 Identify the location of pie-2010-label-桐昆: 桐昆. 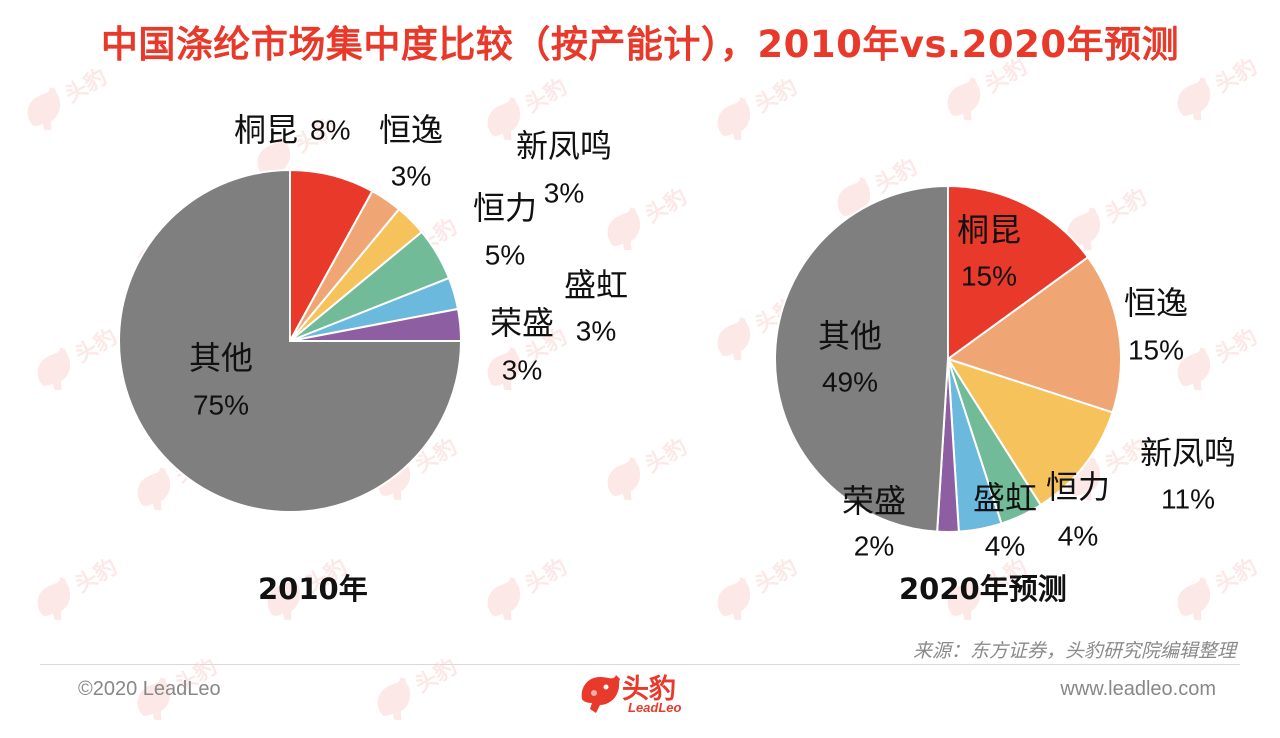
(266, 130).